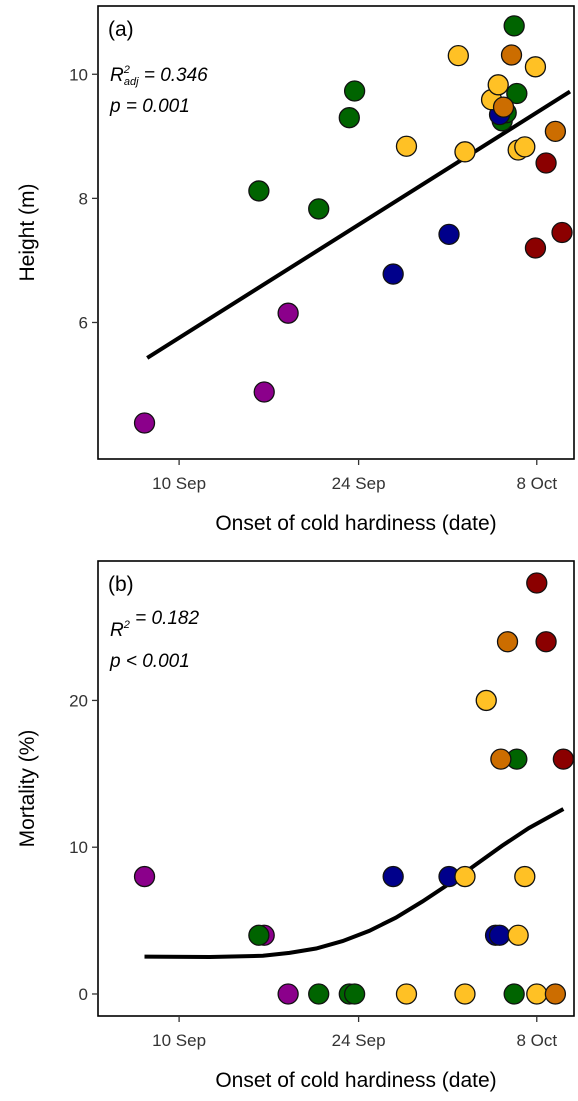 This screenshot has height=1101, width=578. I want to click on y-tick-label: 6, so click(83, 322).